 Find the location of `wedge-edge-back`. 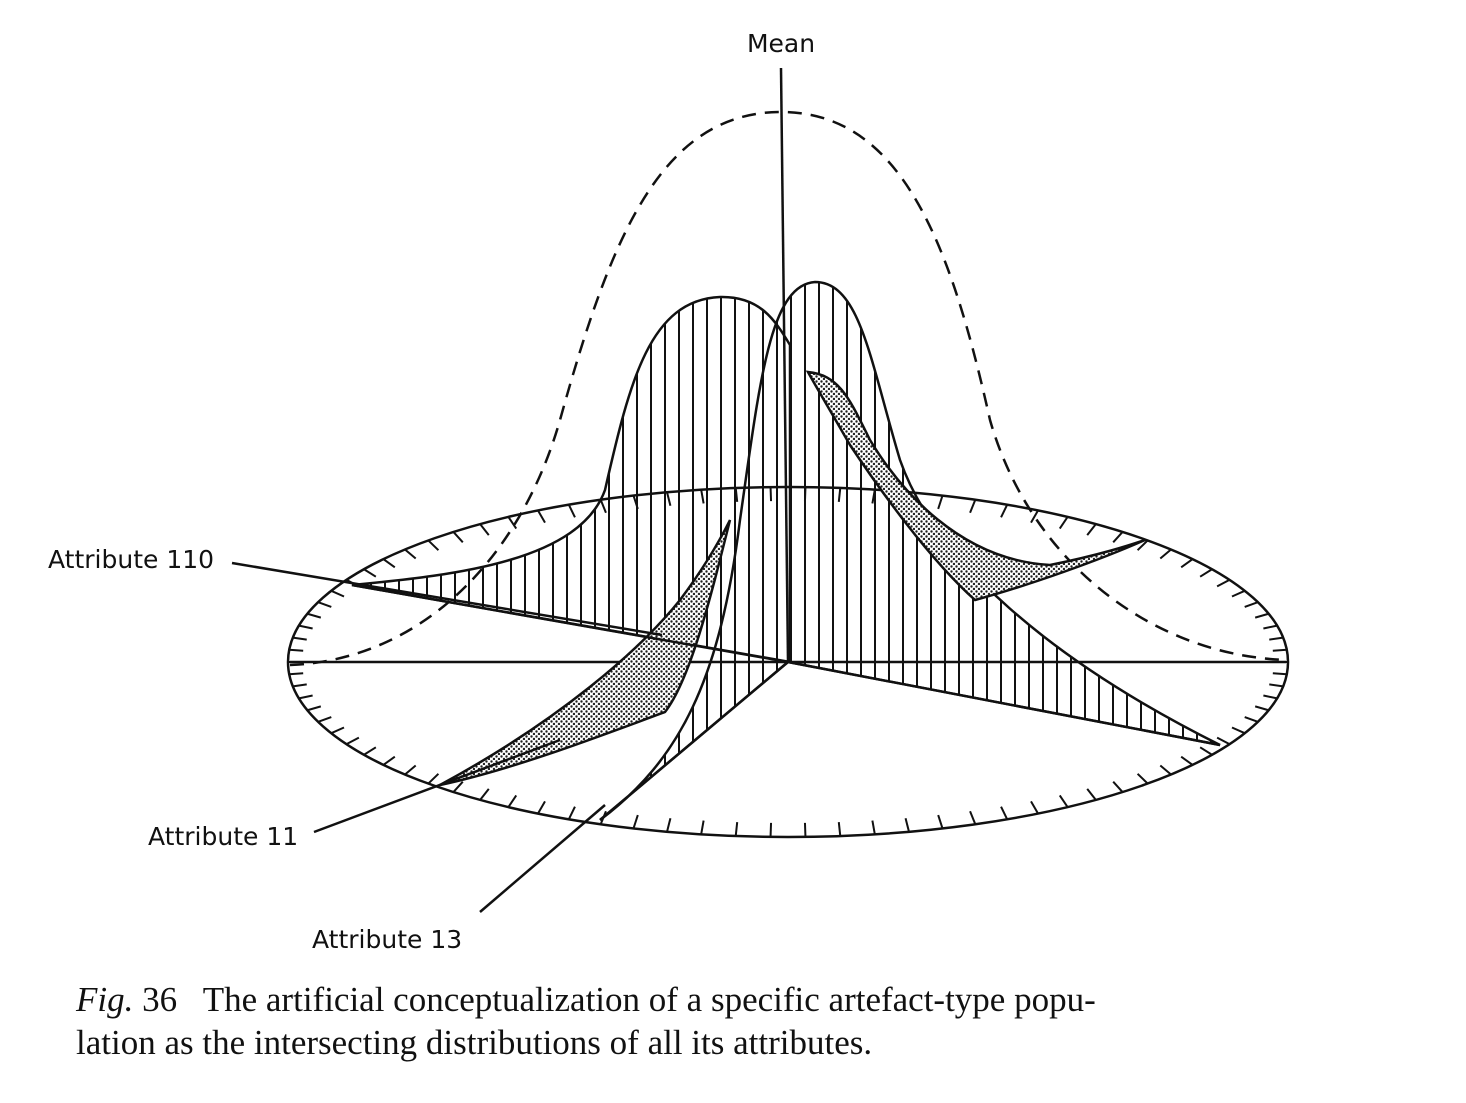

wedge-edge-back is located at coordinates (570, 623).